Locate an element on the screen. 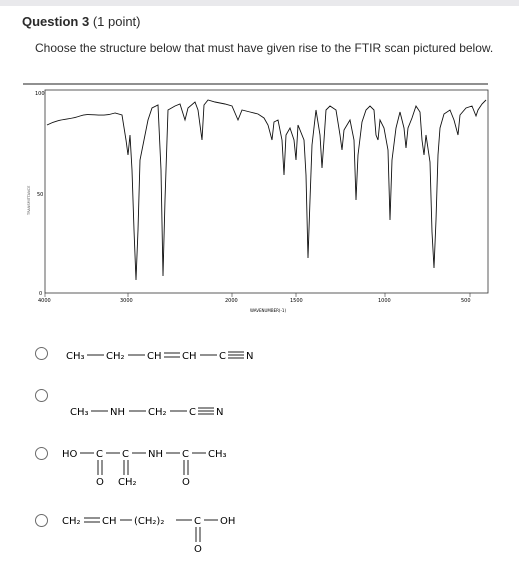  structure-a: CH₃ CH₂ CH CH C N is located at coordinates (159, 356).